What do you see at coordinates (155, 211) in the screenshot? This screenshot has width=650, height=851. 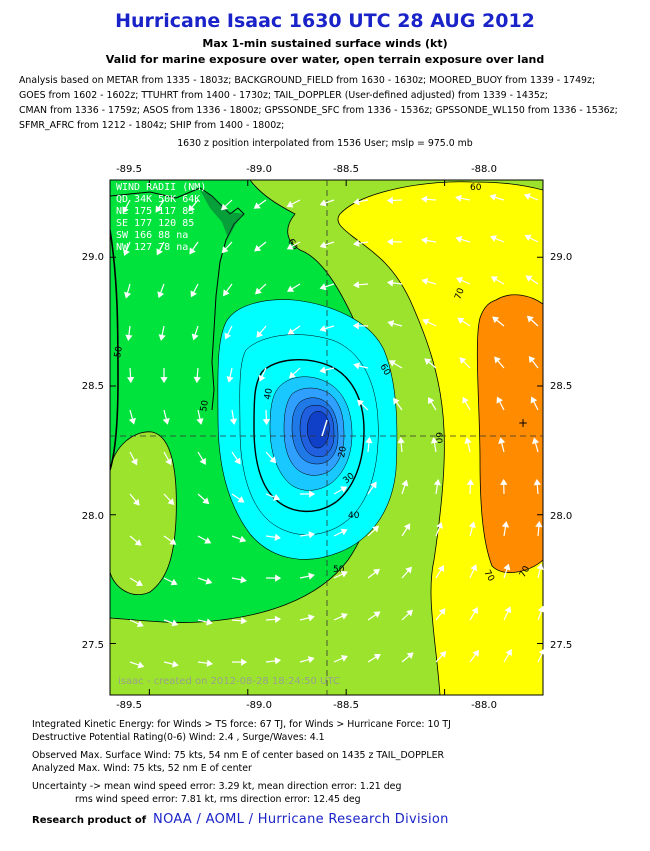 I see `wind-radii-row: NE 175 117 83` at bounding box center [155, 211].